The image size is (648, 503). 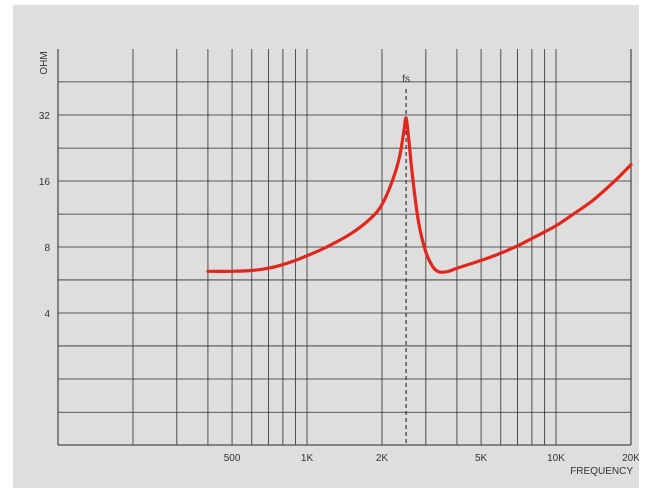 What do you see at coordinates (382, 458) in the screenshot?
I see `x-tick-label: 2K` at bounding box center [382, 458].